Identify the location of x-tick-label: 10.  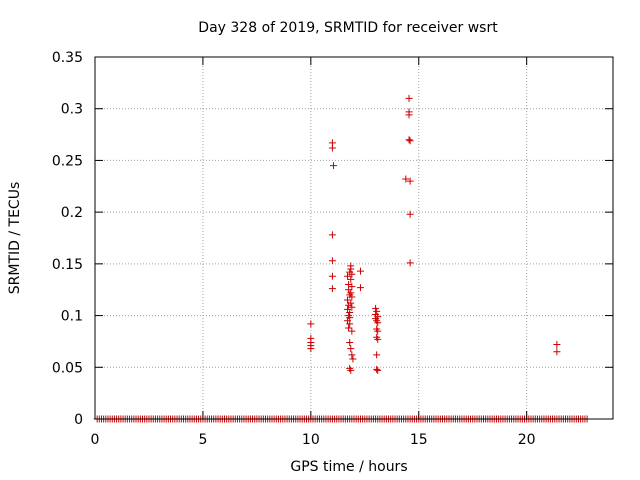
(311, 440).